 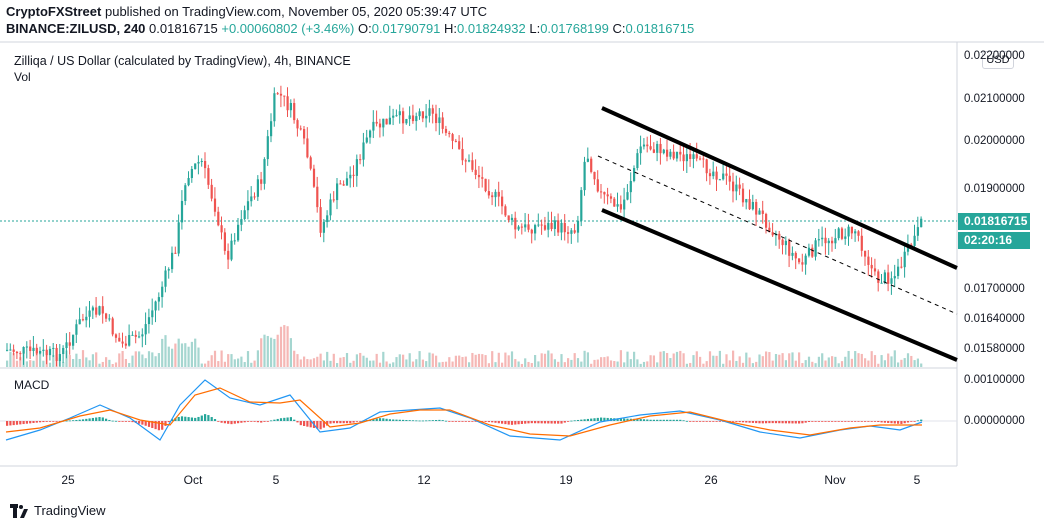 I want to click on brand-name: TradingView, so click(x=70, y=510).